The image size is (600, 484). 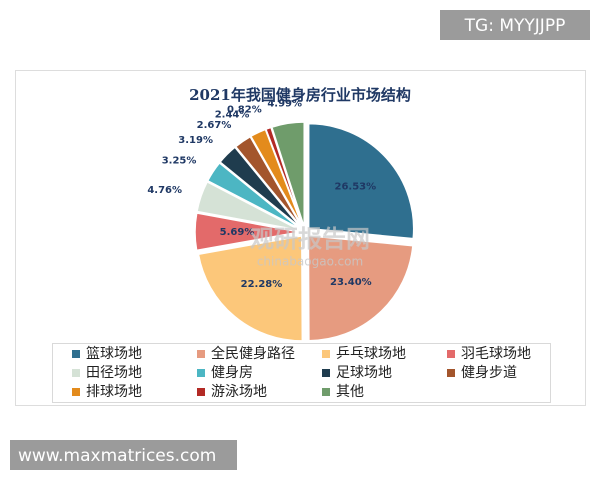 I want to click on legend-label: 健身房, so click(x=232, y=373).